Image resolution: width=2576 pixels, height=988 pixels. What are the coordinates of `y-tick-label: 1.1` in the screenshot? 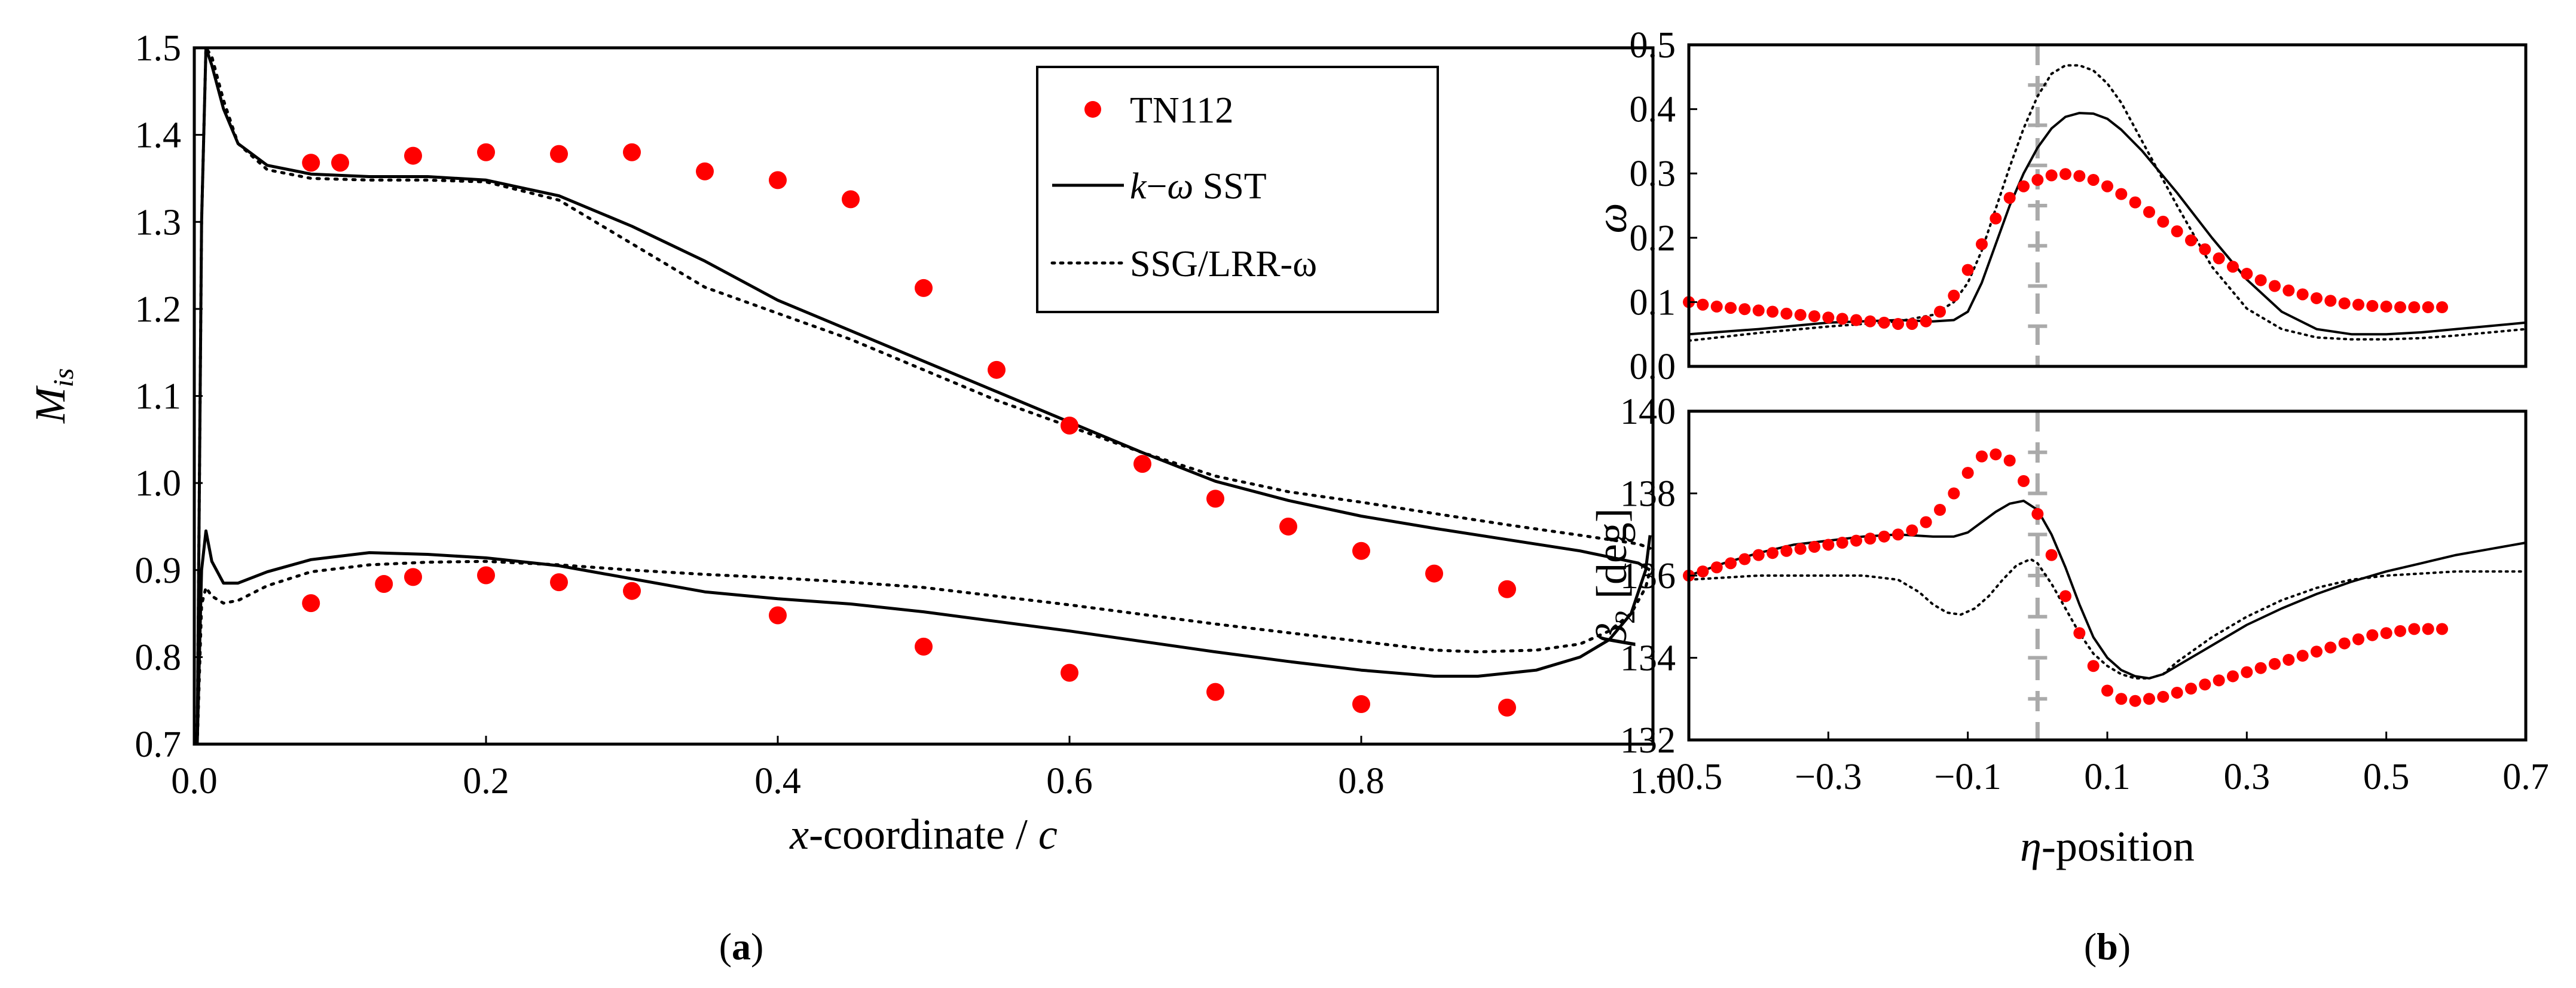 It's located at (159, 397).